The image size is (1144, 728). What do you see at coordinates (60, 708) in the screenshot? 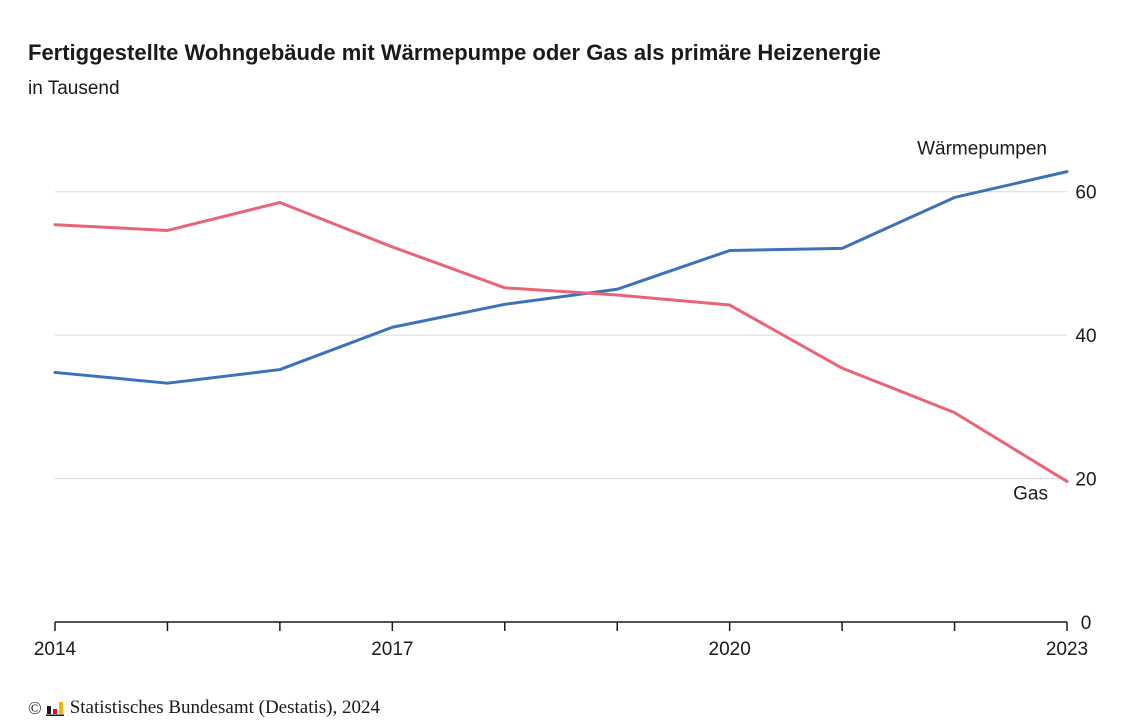
I see `logo-bar-gold` at bounding box center [60, 708].